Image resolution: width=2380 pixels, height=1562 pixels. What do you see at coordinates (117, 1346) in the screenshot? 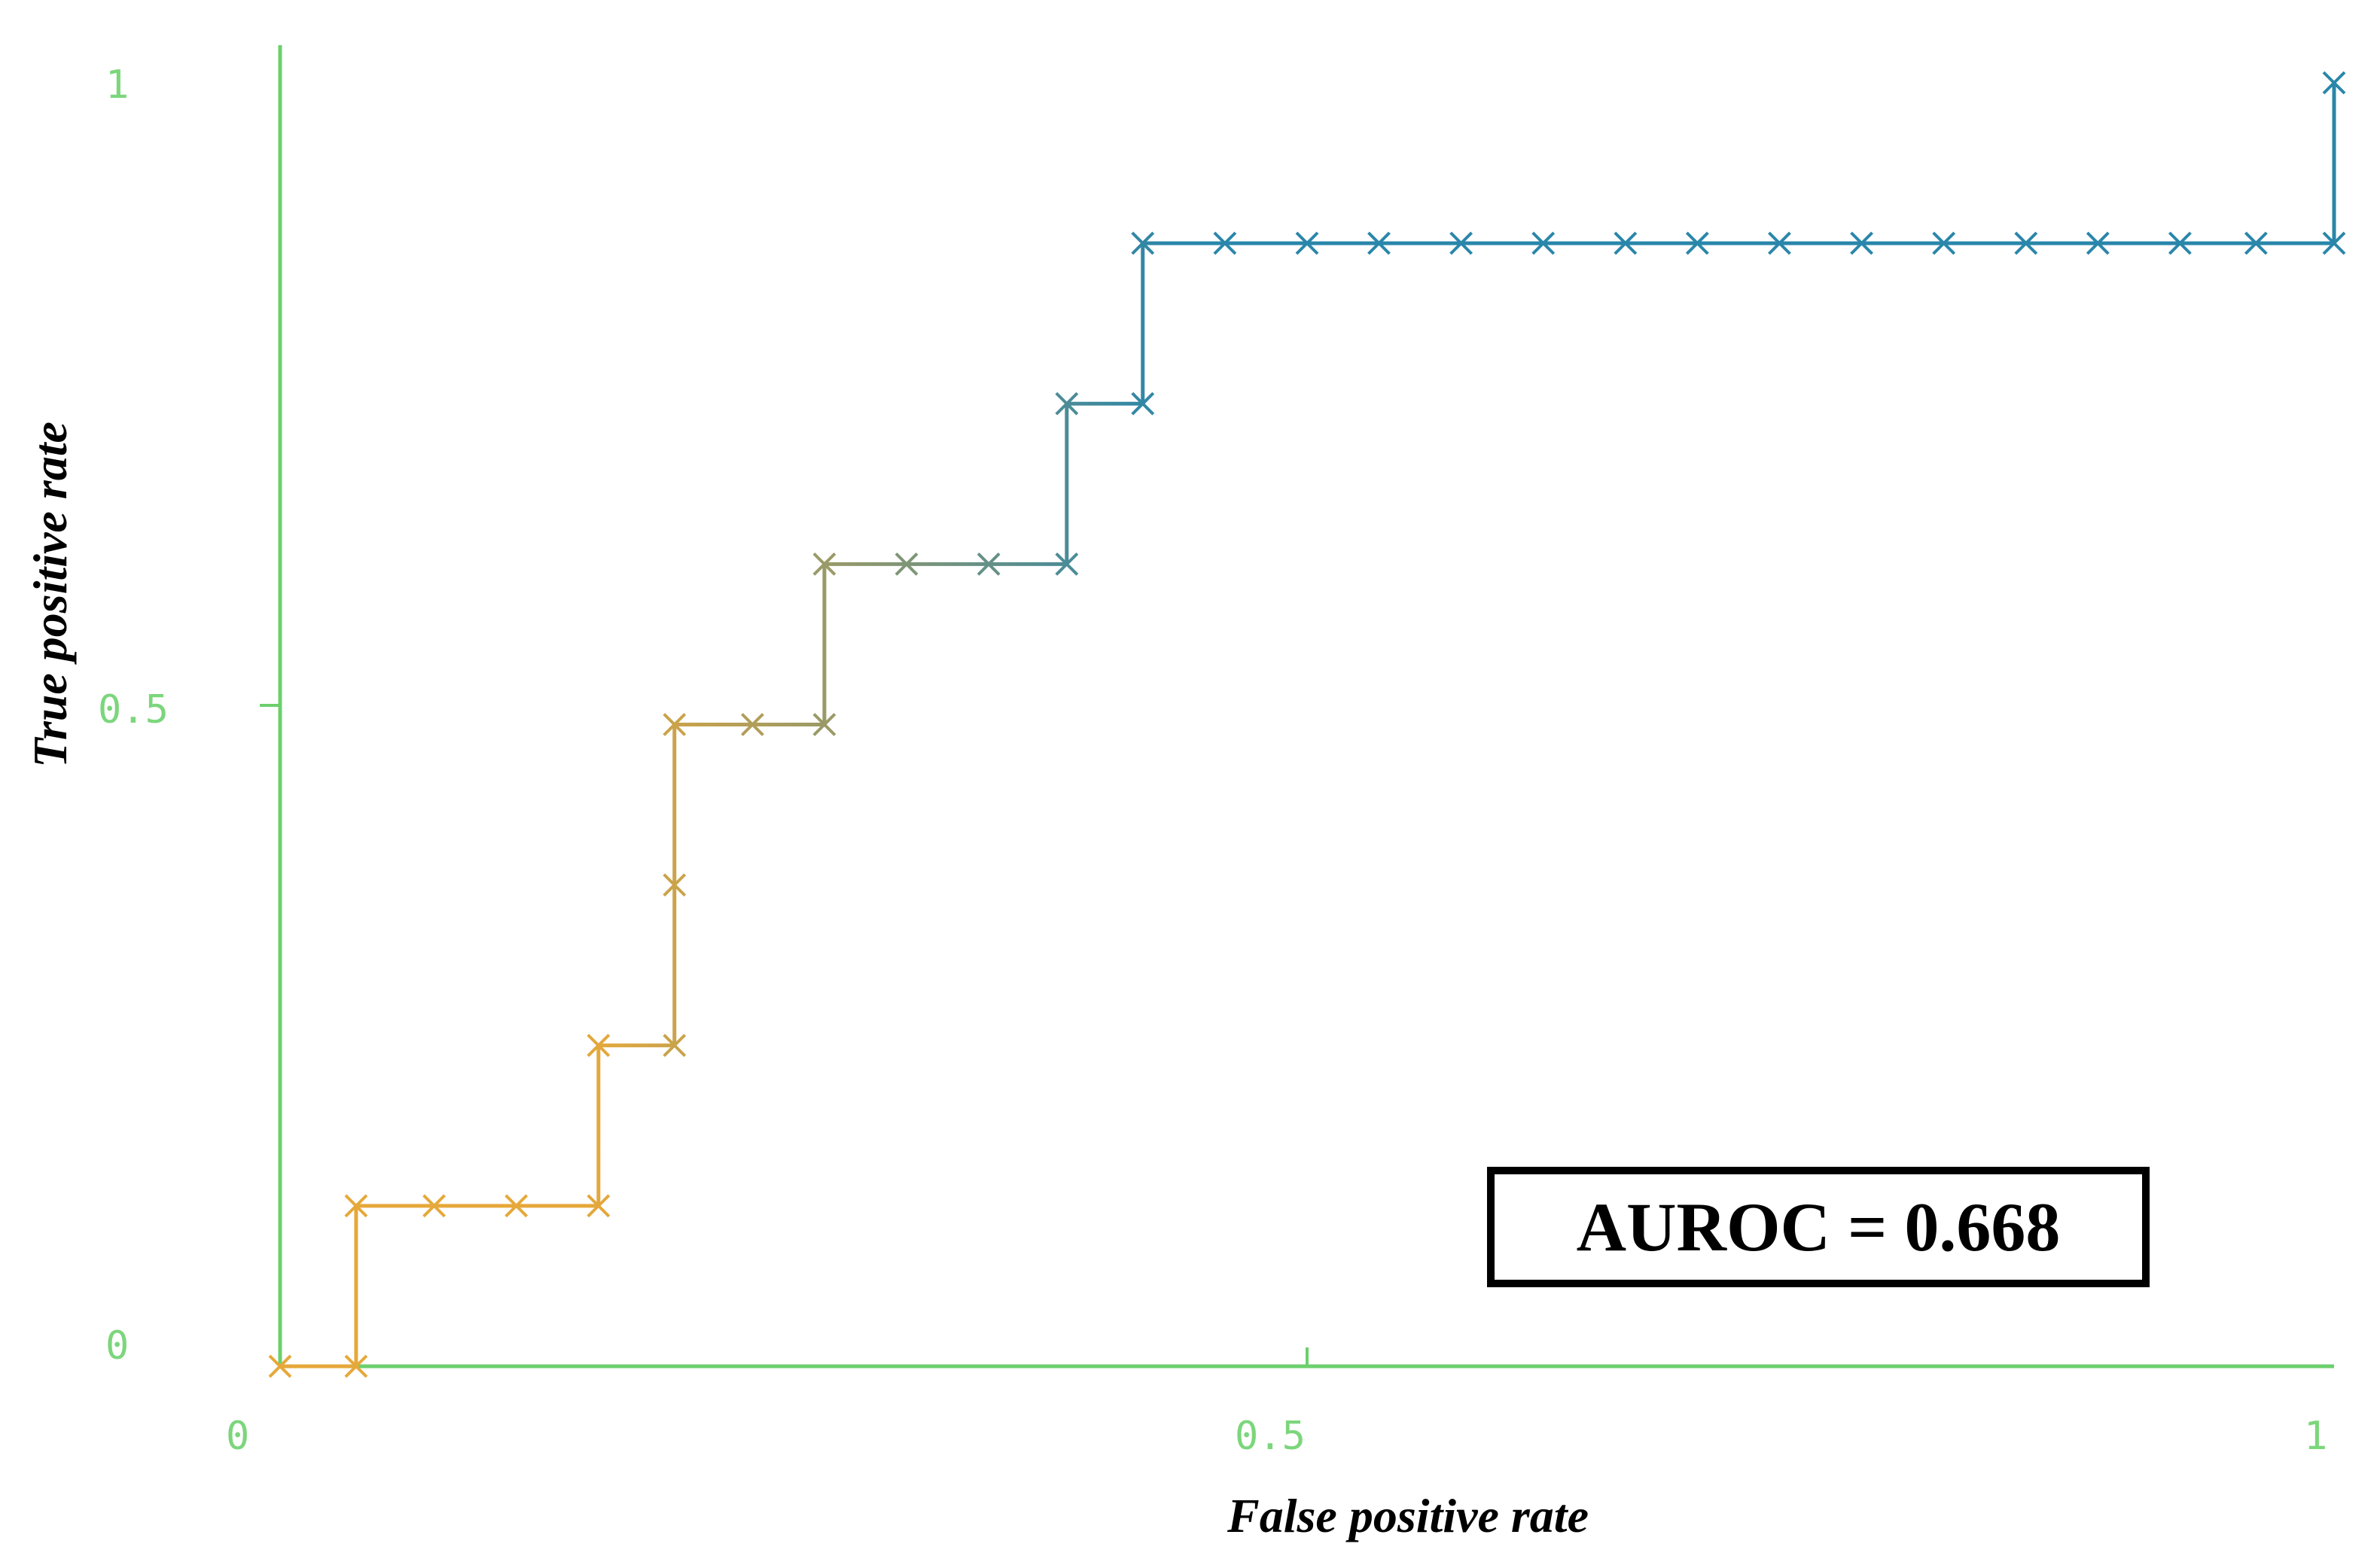
I see `y-tick-label: 0` at bounding box center [117, 1346].